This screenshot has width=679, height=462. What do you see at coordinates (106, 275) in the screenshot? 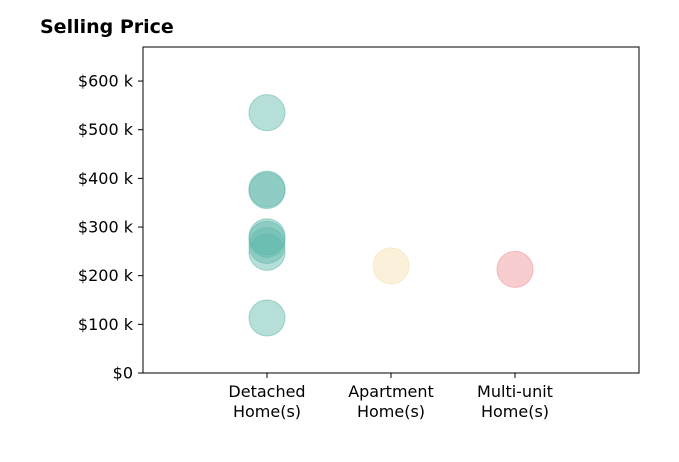
I see `y-tick-label-2: $200 k` at bounding box center [106, 275].